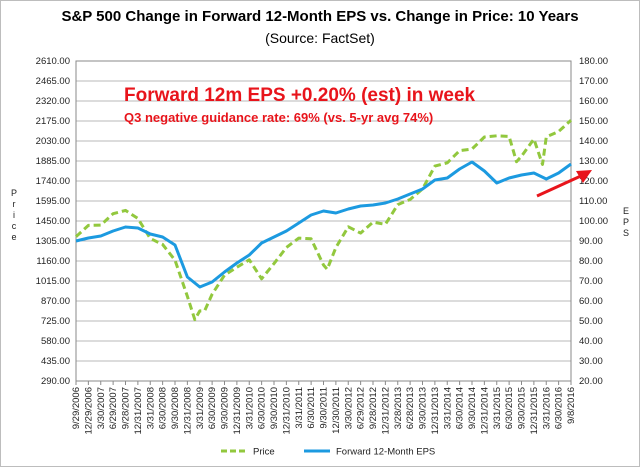 The height and width of the screenshot is (467, 640). What do you see at coordinates (591, 241) in the screenshot?
I see `right-tick-label: 90.00` at bounding box center [591, 241].